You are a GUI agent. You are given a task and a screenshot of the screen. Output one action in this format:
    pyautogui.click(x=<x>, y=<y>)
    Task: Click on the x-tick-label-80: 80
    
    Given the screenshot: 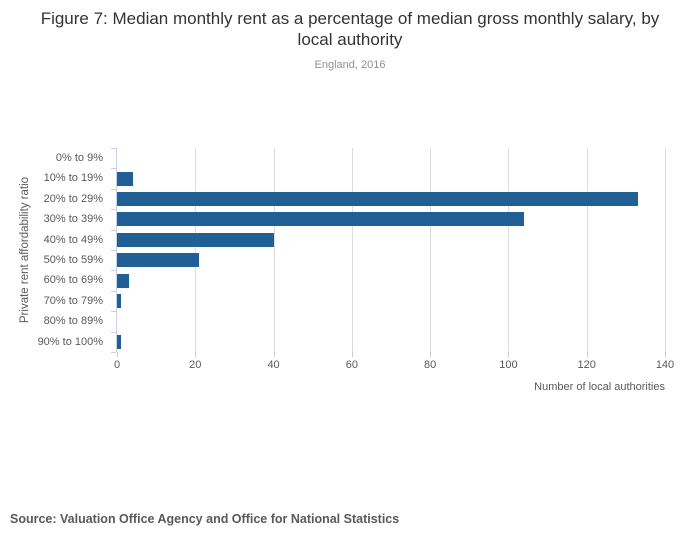 What is the action you would take?
    pyautogui.click(x=430, y=365)
    